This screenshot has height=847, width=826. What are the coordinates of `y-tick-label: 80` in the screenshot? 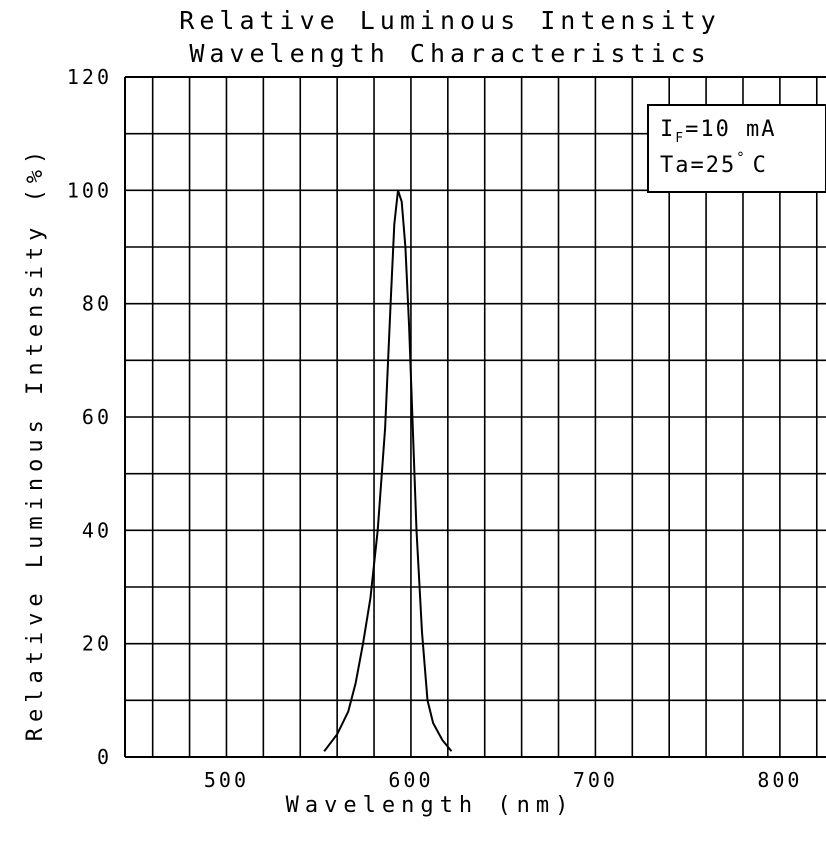 It's located at (97, 304).